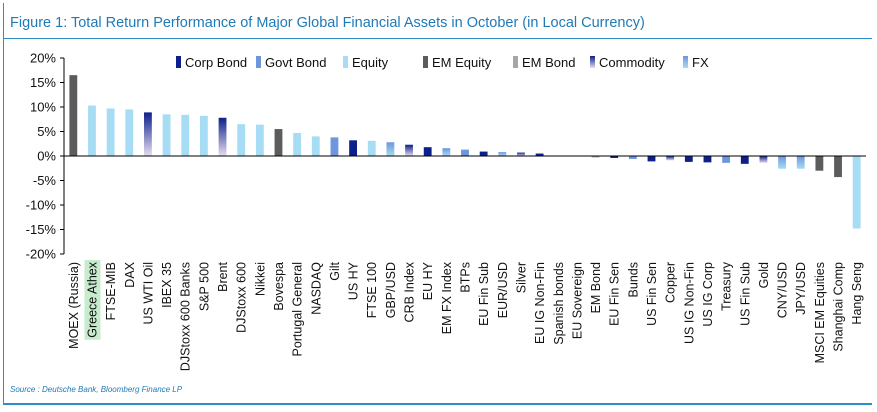 The width and height of the screenshot is (877, 412). I want to click on x-tick-label: Portugal General, so click(298, 309).